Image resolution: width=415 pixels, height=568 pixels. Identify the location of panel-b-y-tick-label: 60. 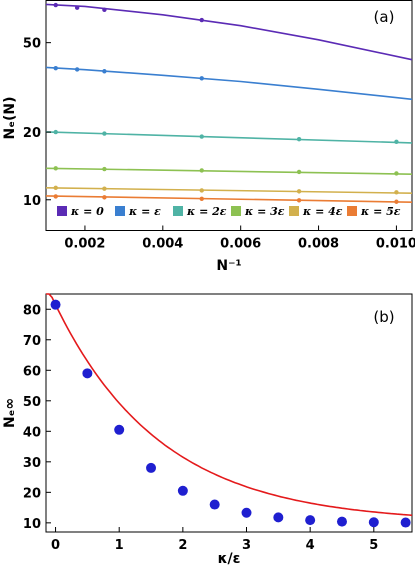
(32, 371).